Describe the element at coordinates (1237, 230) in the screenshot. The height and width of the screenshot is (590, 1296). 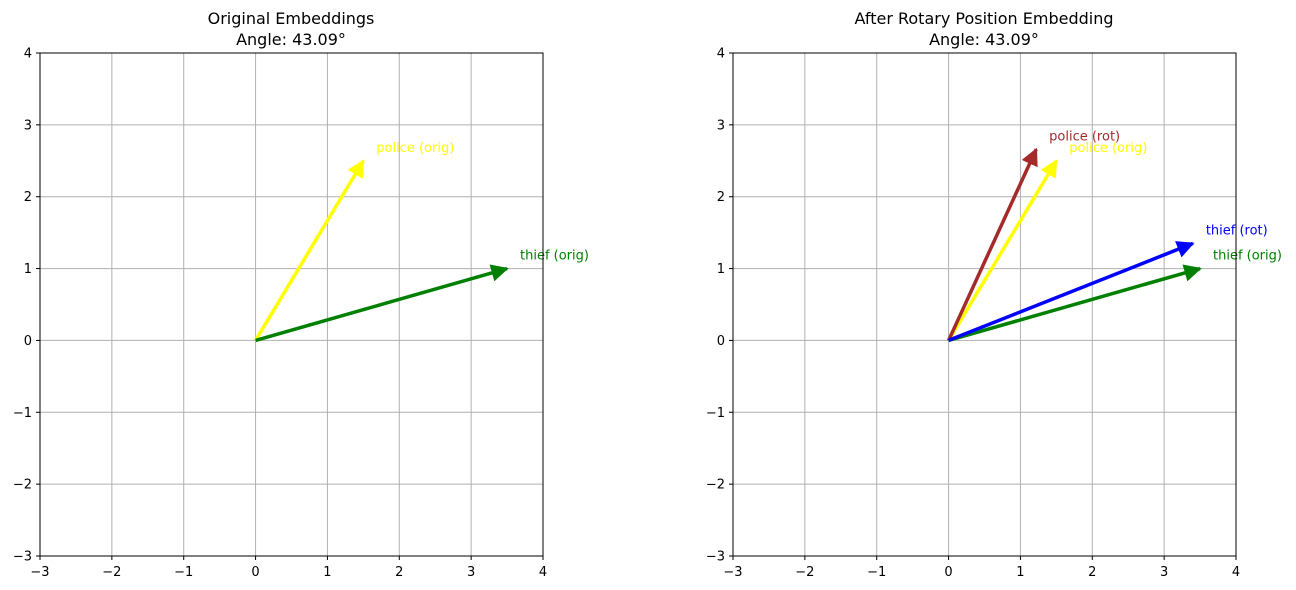
I see `vector-label-thief-rot: thief (rot)` at that location.